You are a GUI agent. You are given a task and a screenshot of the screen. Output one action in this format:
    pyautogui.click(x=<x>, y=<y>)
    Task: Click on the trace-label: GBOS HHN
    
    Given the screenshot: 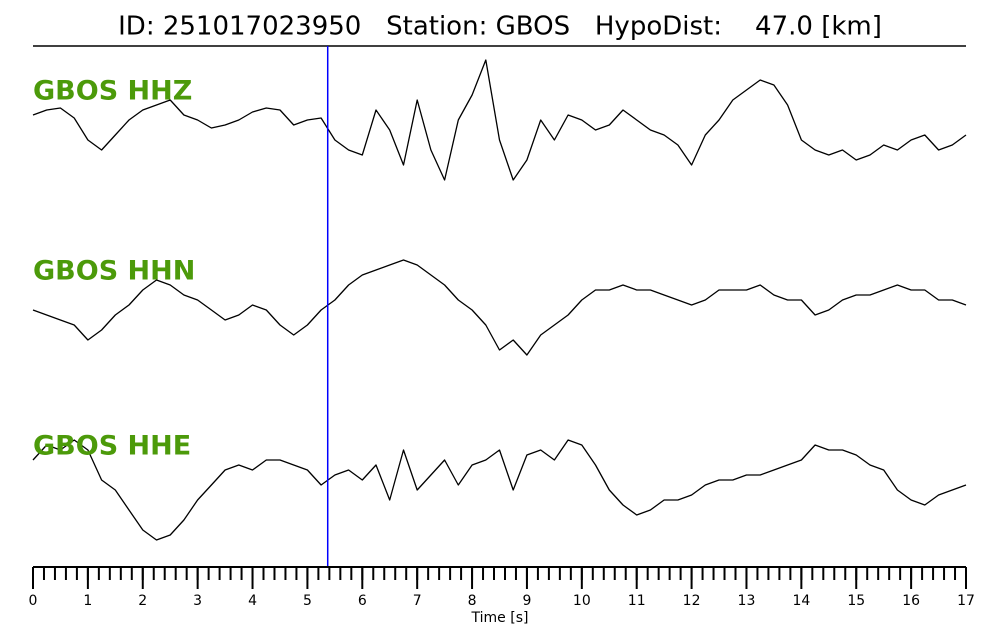 What is the action you would take?
    pyautogui.click(x=114, y=271)
    